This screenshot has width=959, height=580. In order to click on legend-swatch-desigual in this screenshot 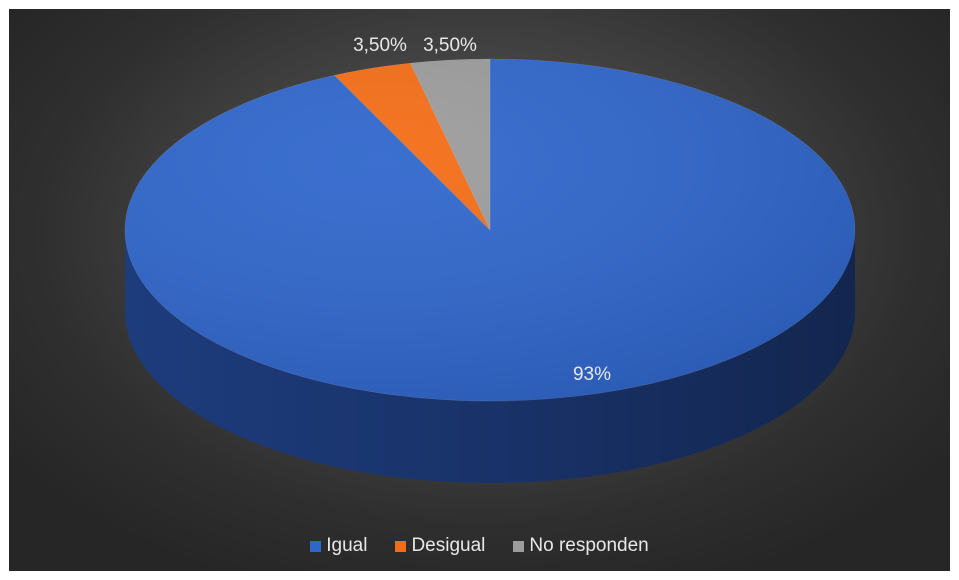, I will do `click(401, 546)`.